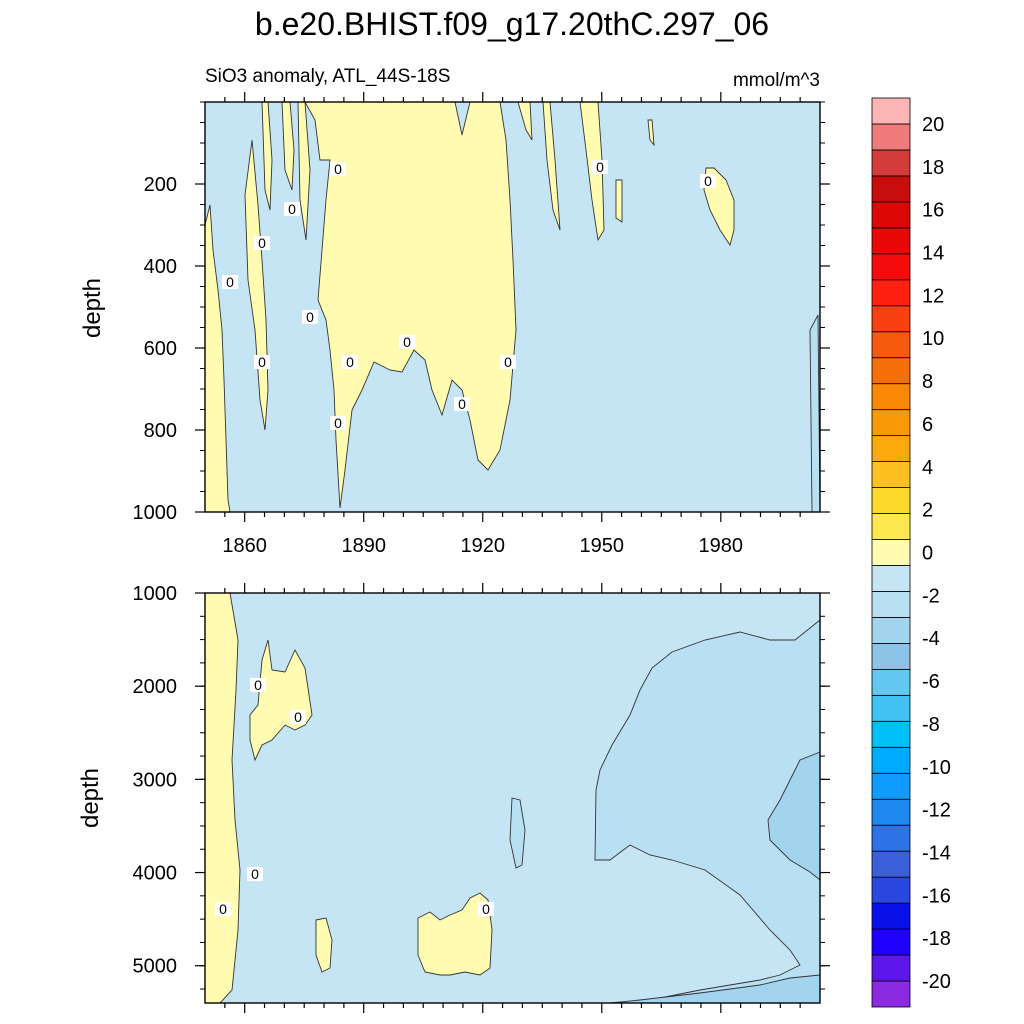 The width and height of the screenshot is (1024, 1024). Describe the element at coordinates (933, 125) in the screenshot. I see `colorbar-tick-label: 20` at that location.